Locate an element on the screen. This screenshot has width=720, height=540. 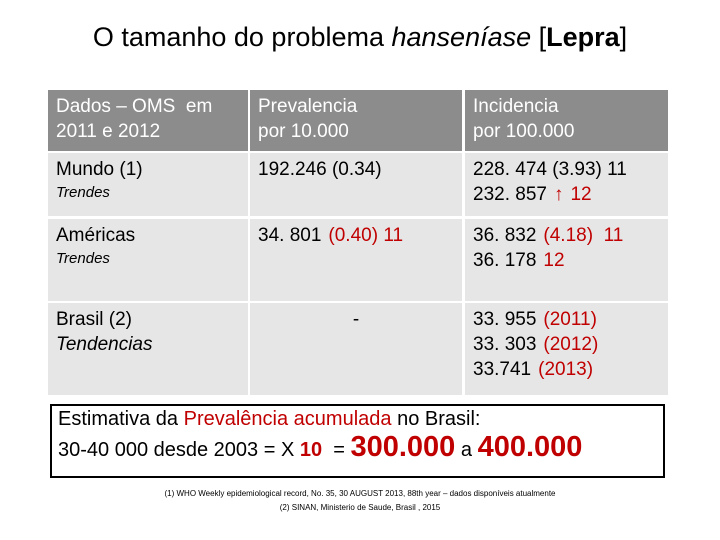
text-segment: 300.000 is located at coordinates (403, 447).